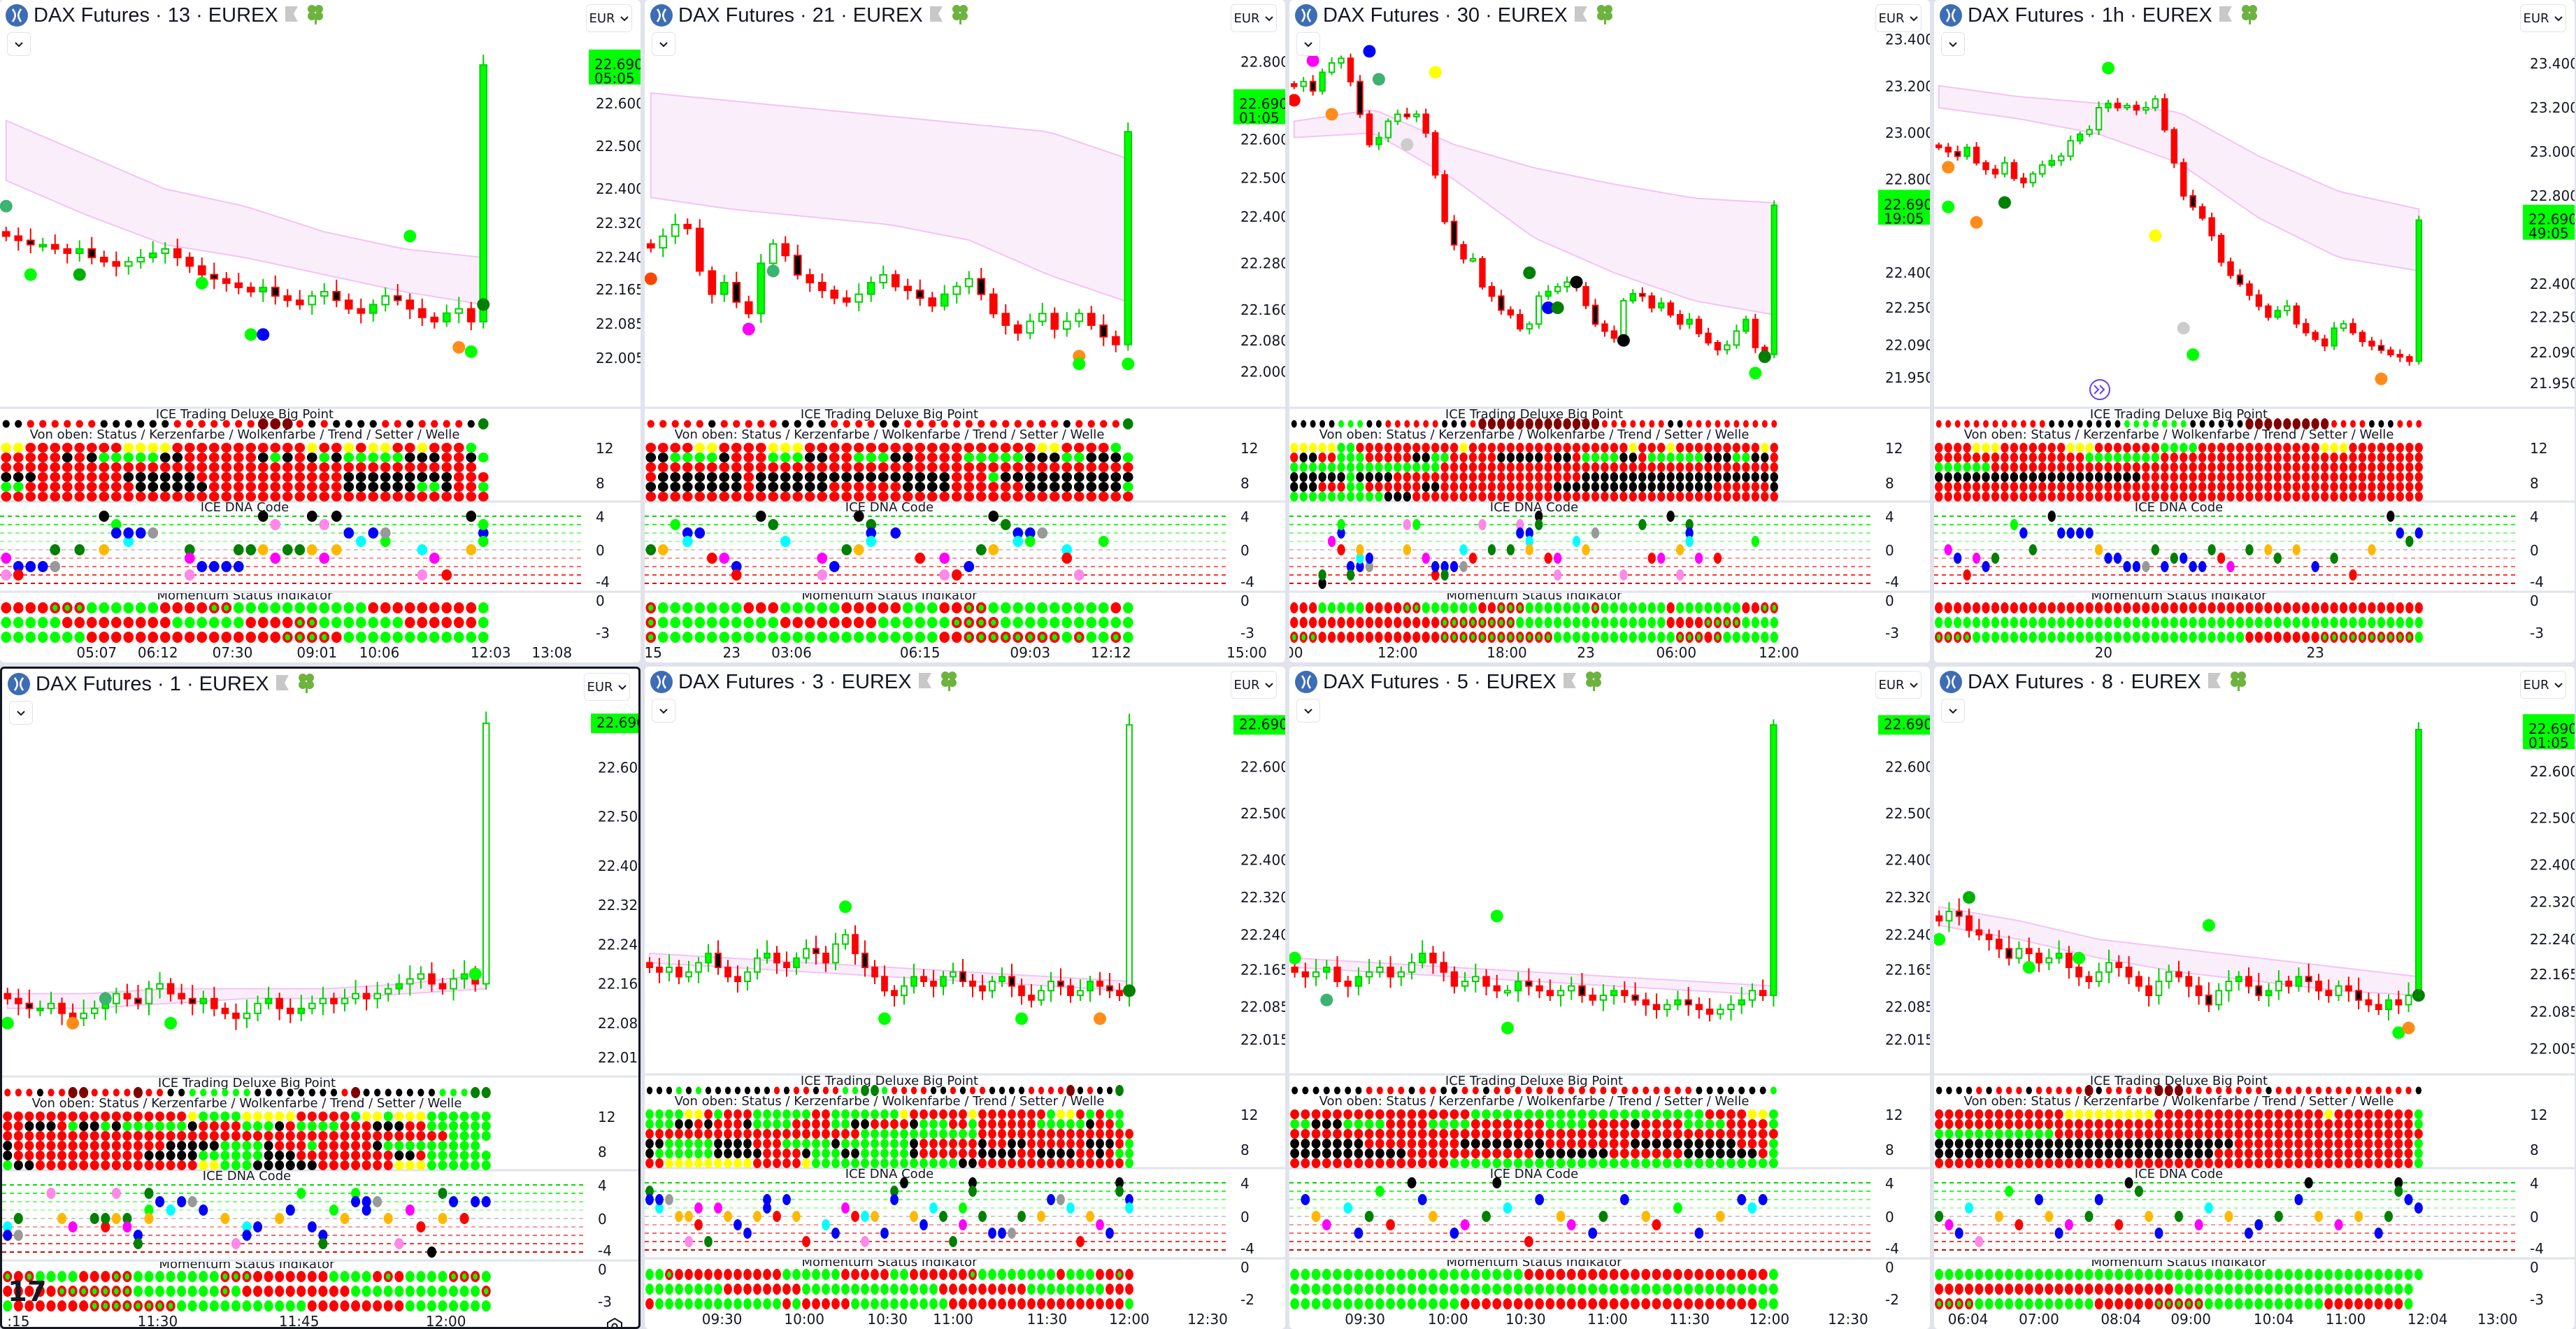  I want to click on scroll-to-realtime-button, so click(2099, 390).